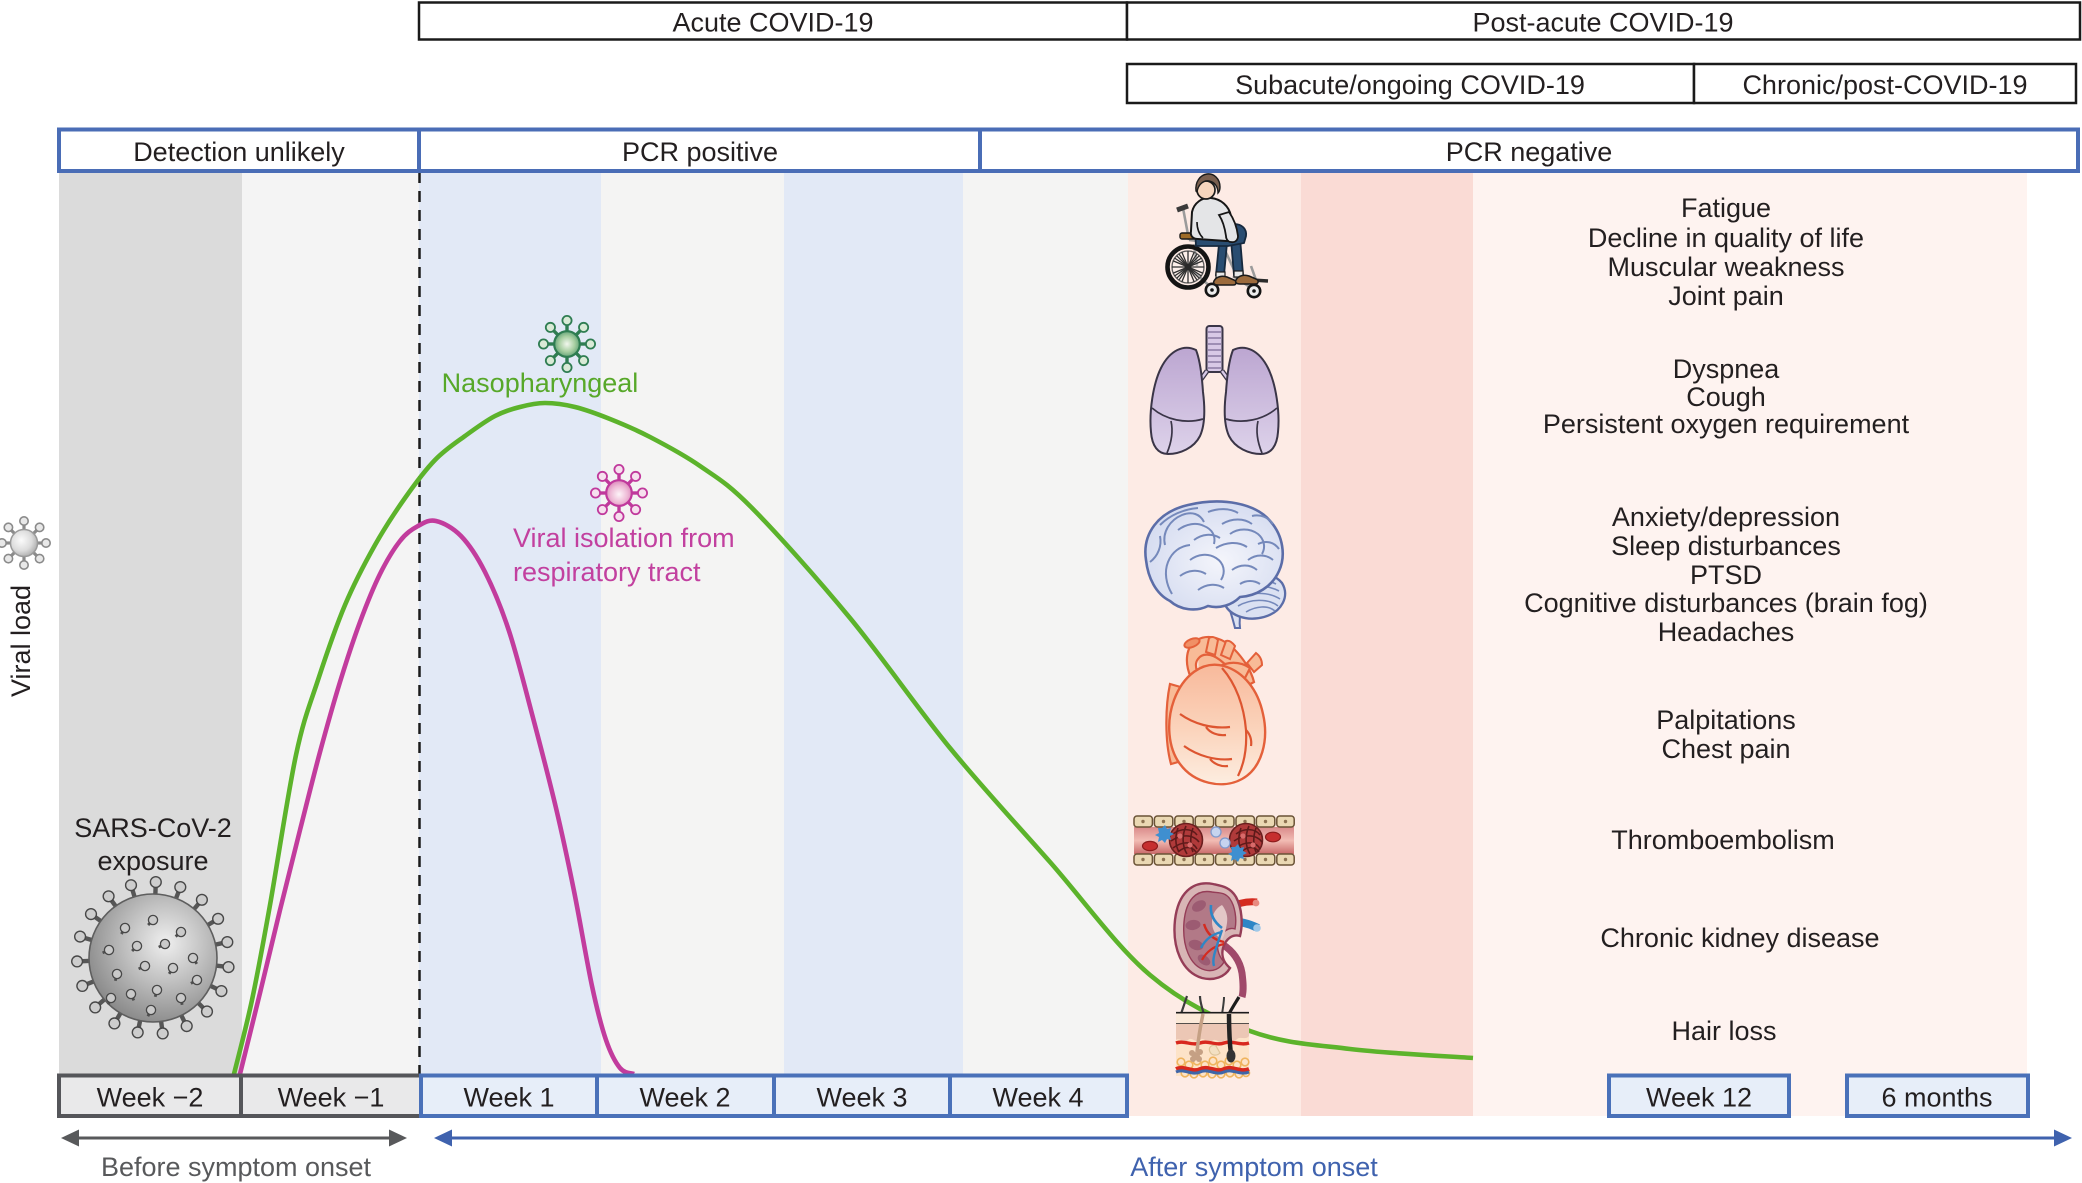 This screenshot has width=2082, height=1183. I want to click on svg-text: Hair loss, so click(1723, 1031).